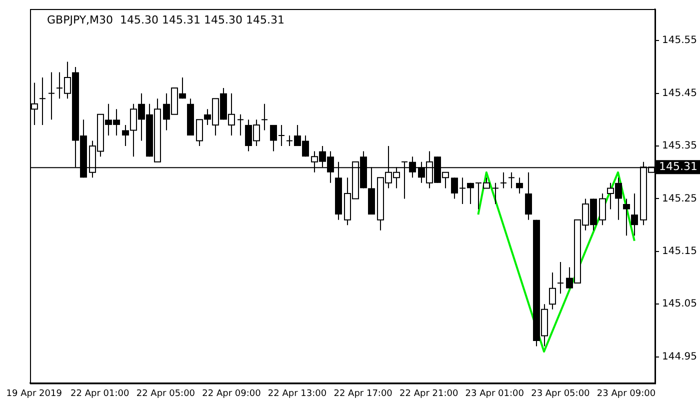 The height and width of the screenshot is (400, 700). Describe the element at coordinates (34, 393) in the screenshot. I see `x-tick-label: 19 Apr 2019` at that location.